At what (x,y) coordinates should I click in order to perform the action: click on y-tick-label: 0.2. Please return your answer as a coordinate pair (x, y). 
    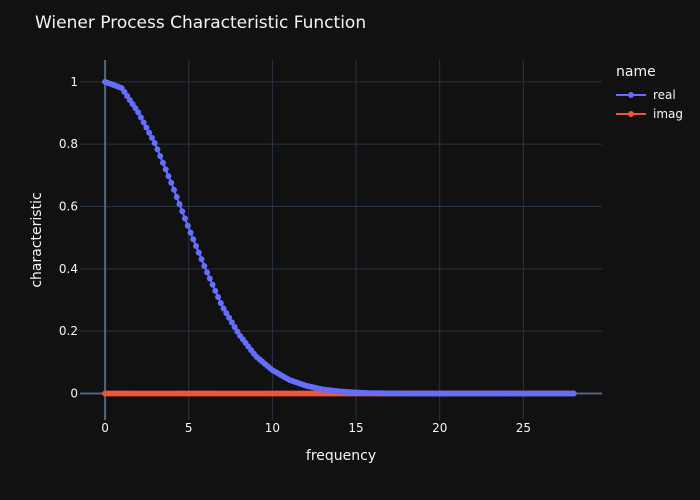
    Looking at the image, I should click on (68, 331).